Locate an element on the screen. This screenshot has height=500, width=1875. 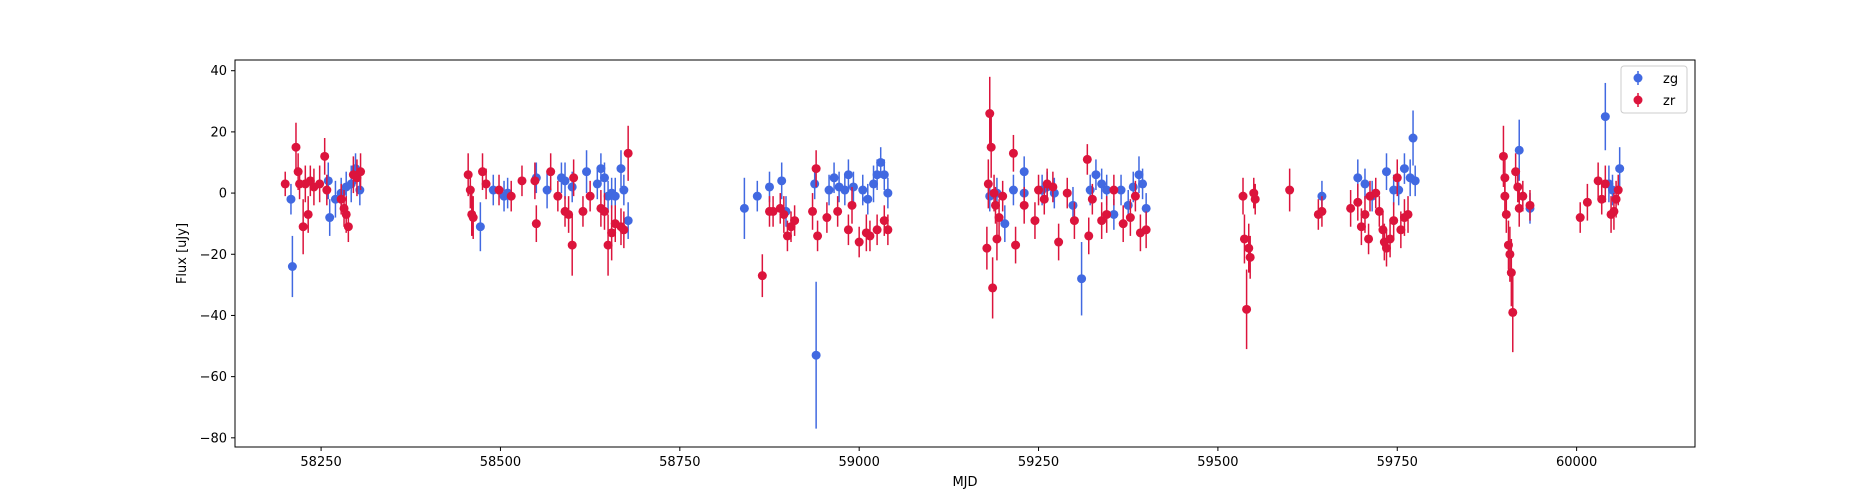
x-tick-label: 60000 is located at coordinates (1576, 462).